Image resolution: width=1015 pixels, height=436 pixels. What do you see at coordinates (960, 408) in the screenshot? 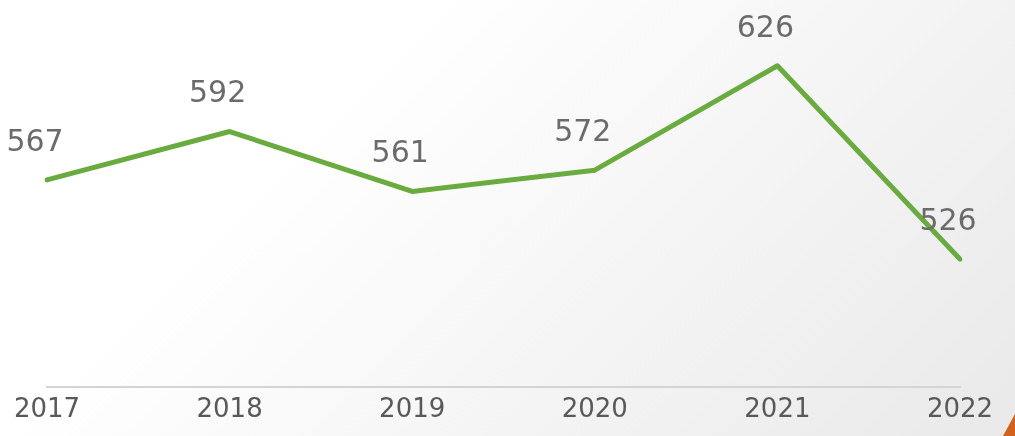
I see `x-tick-label: 2022` at bounding box center [960, 408].